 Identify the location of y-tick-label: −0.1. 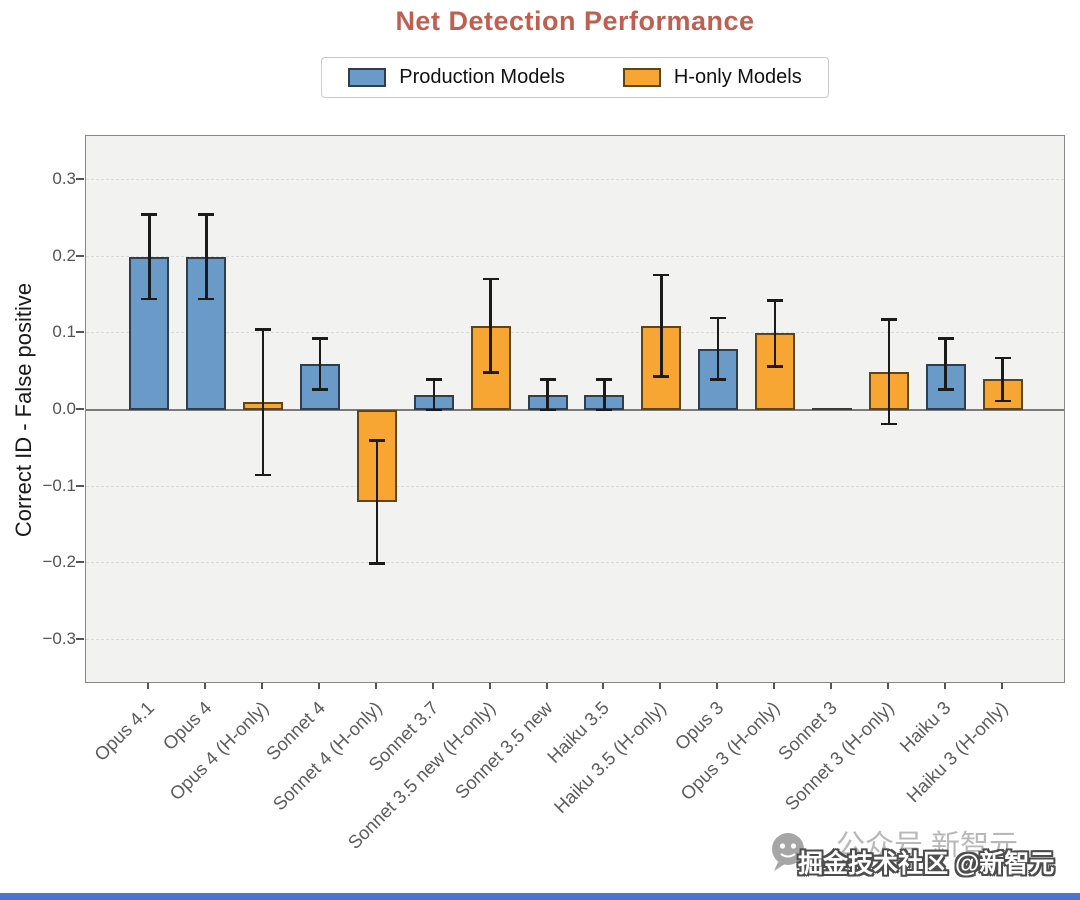
(59, 485).